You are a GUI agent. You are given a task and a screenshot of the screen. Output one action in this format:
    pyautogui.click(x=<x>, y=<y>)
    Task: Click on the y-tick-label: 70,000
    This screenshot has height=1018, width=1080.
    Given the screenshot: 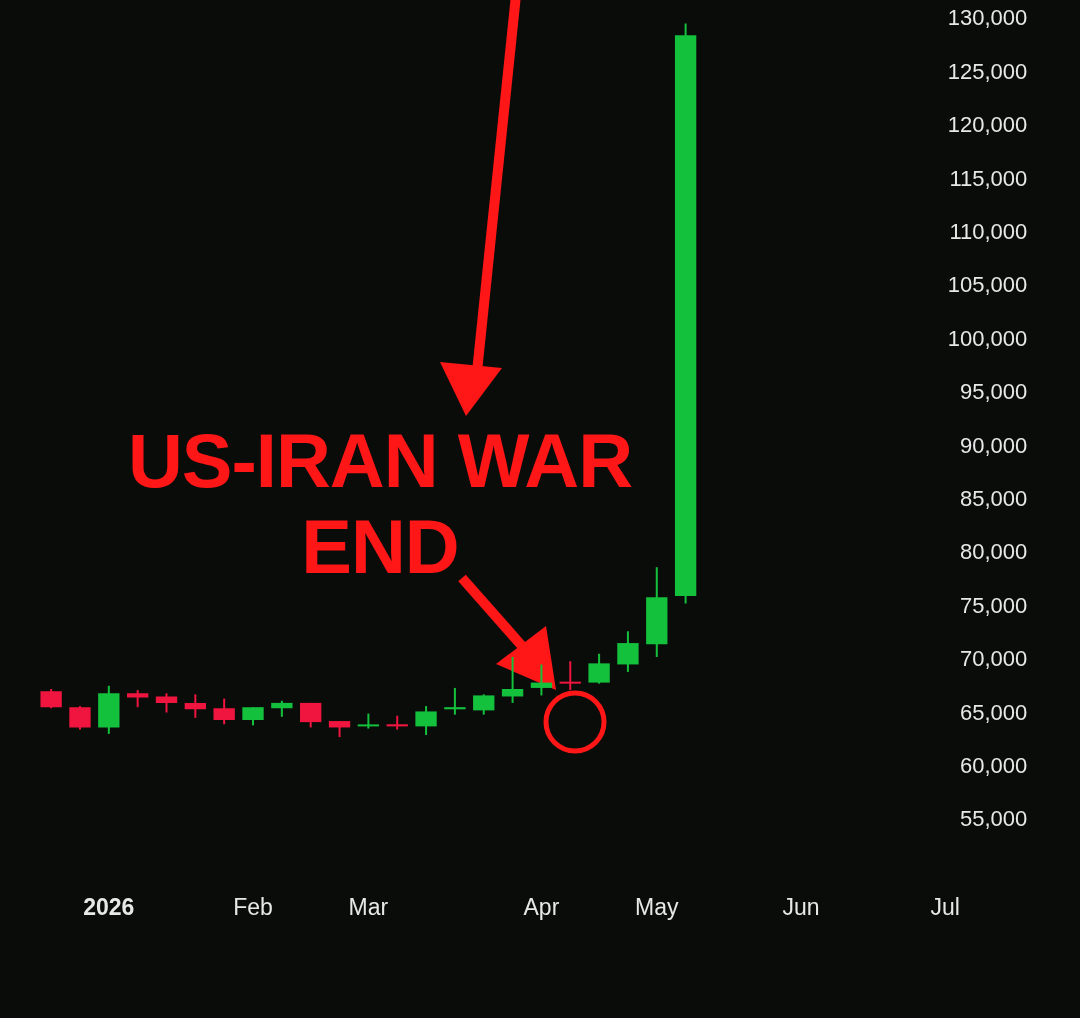 What is the action you would take?
    pyautogui.click(x=993, y=659)
    